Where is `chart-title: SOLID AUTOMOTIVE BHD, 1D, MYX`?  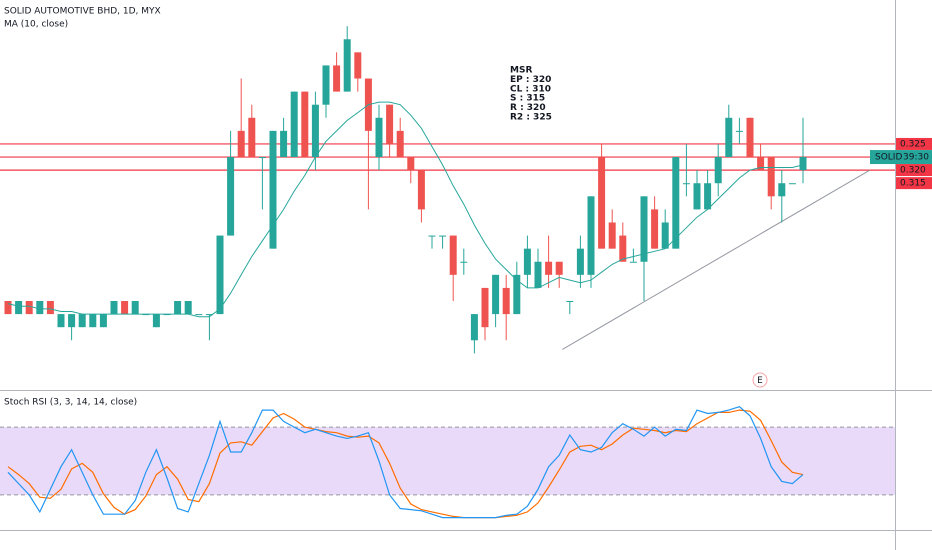 chart-title: SOLID AUTOMOTIVE BHD, 1D, MYX is located at coordinates (82, 12).